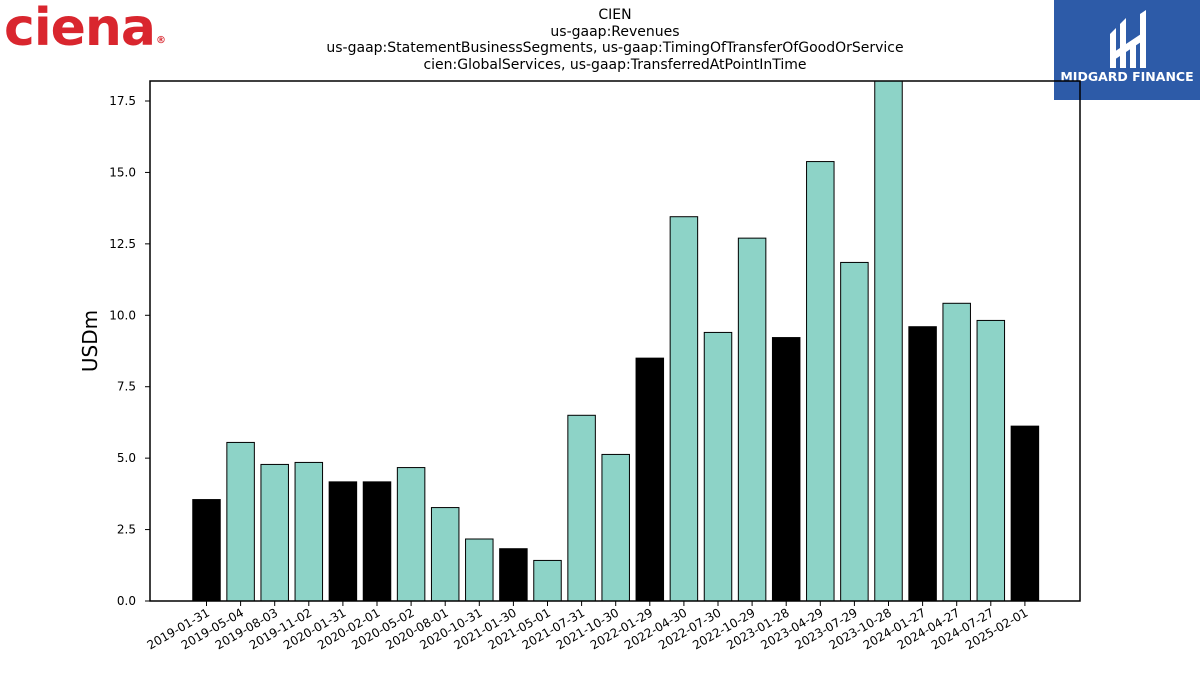 The width and height of the screenshot is (1200, 675). I want to click on y-axis: 0.0 2.5 5.0 7.5 10.0 12.5 15.0 17.5, so click(129, 351).